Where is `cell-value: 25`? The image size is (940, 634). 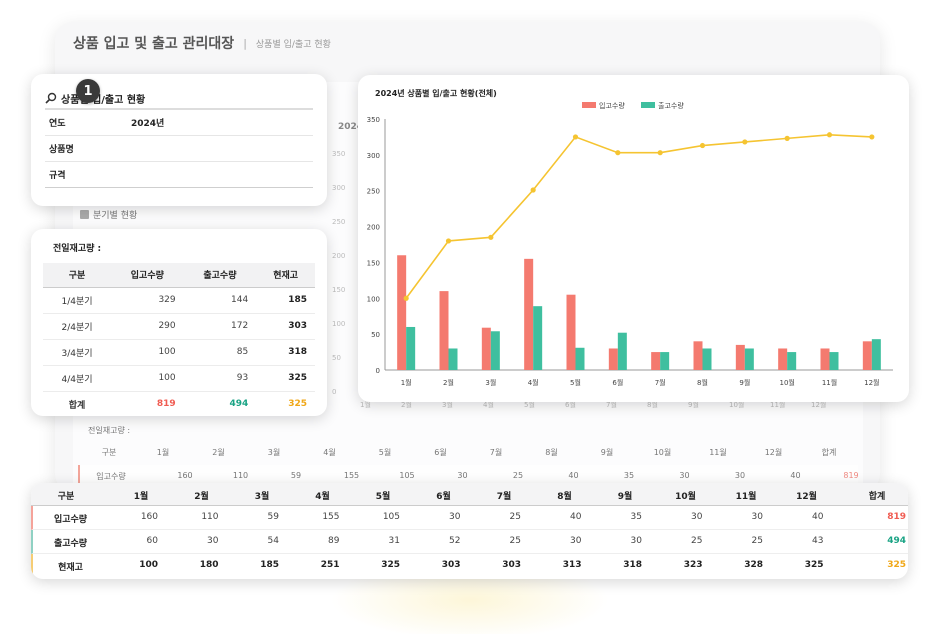
cell-value: 25 is located at coordinates (515, 517).